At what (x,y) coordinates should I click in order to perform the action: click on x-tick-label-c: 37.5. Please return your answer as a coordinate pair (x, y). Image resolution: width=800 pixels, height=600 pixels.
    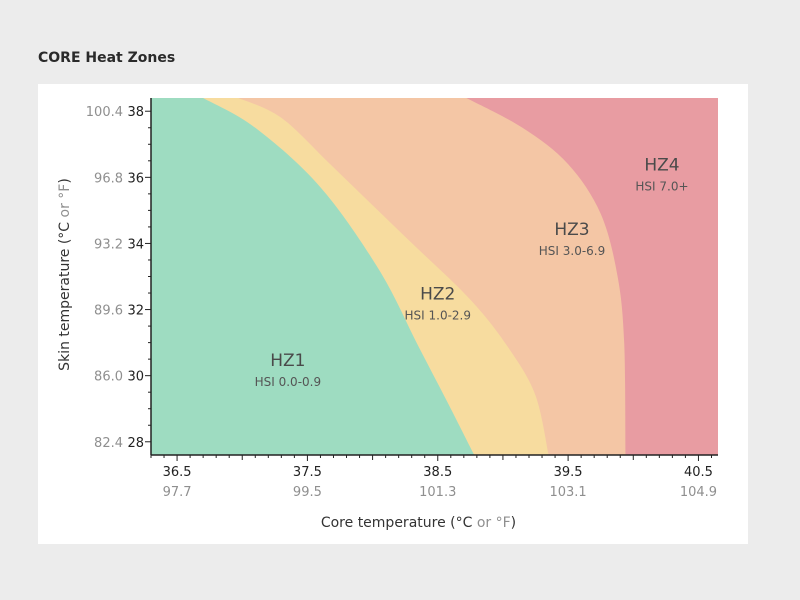
    Looking at the image, I should click on (307, 472).